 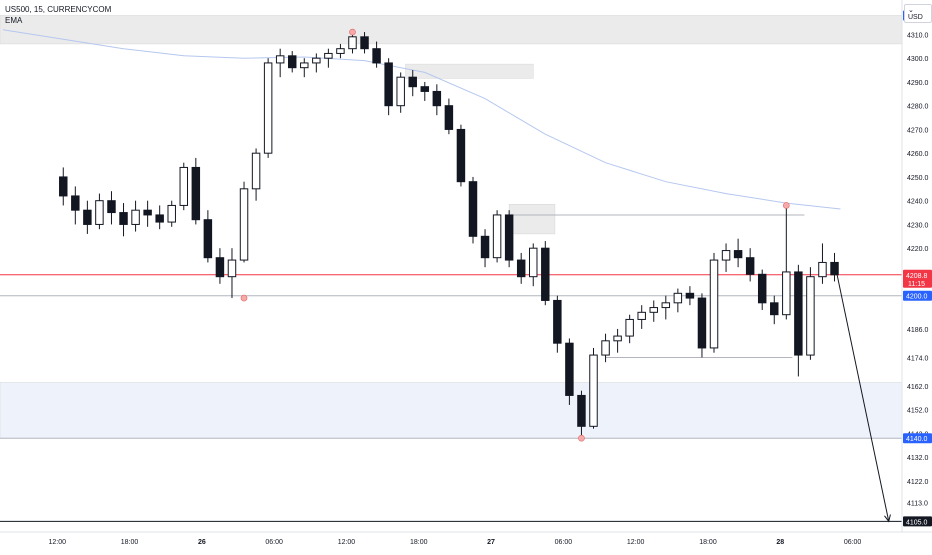 What do you see at coordinates (862, 392) in the screenshot?
I see `arrow-shaft` at bounding box center [862, 392].